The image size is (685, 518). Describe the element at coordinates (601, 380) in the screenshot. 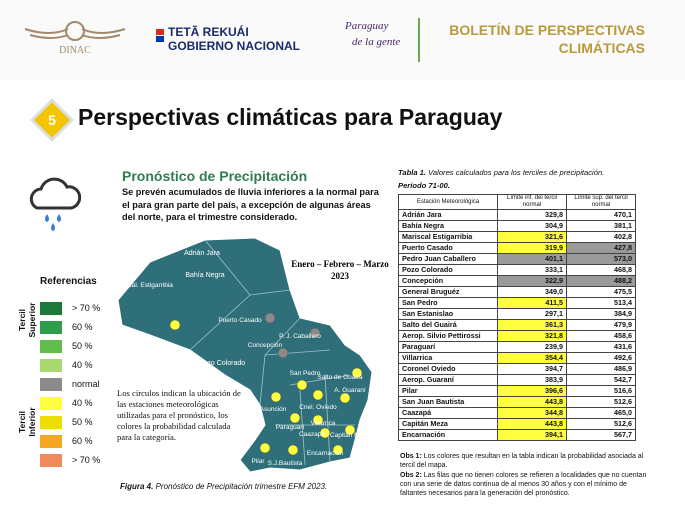

I see `value-cell: 542,7` at that location.